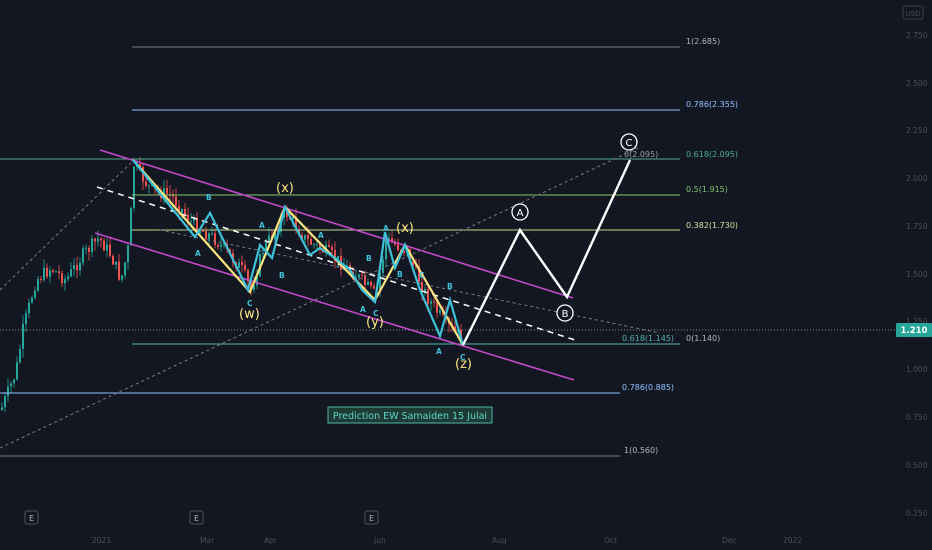 The width and height of the screenshot is (932, 550). Describe the element at coordinates (712, 154) in the screenshot. I see `fib-label-0618-top: 0.618(2.095)` at that location.